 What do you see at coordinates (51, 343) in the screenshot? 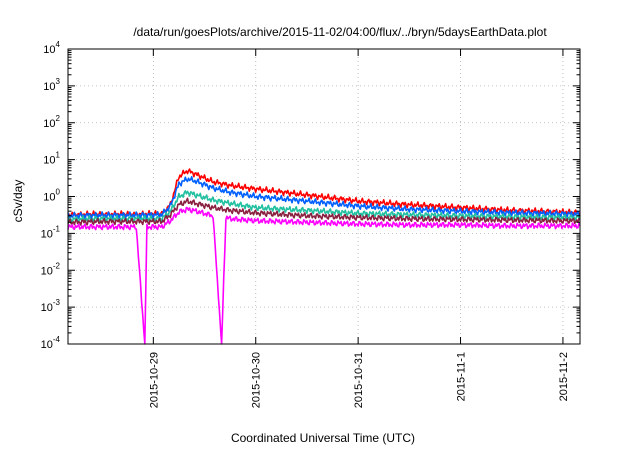
I see `y-tick-label: 10⁻⁴` at bounding box center [51, 343].